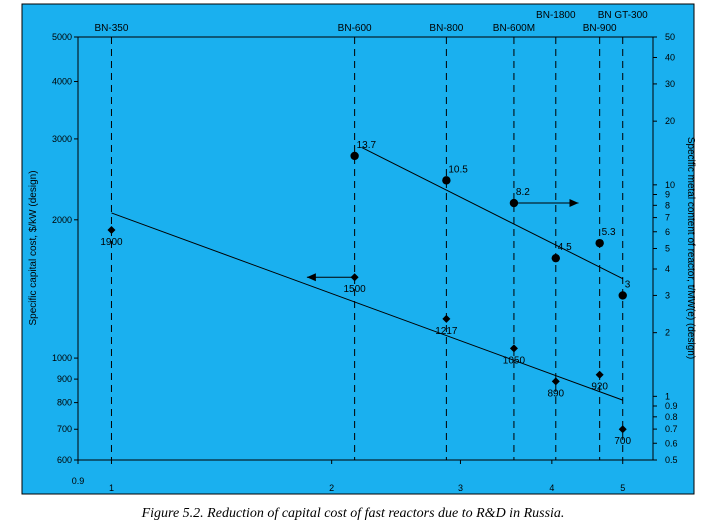 This screenshot has width=706, height=528. Describe the element at coordinates (446, 331) in the screenshot. I see `cost-value-label: 1217` at that location.